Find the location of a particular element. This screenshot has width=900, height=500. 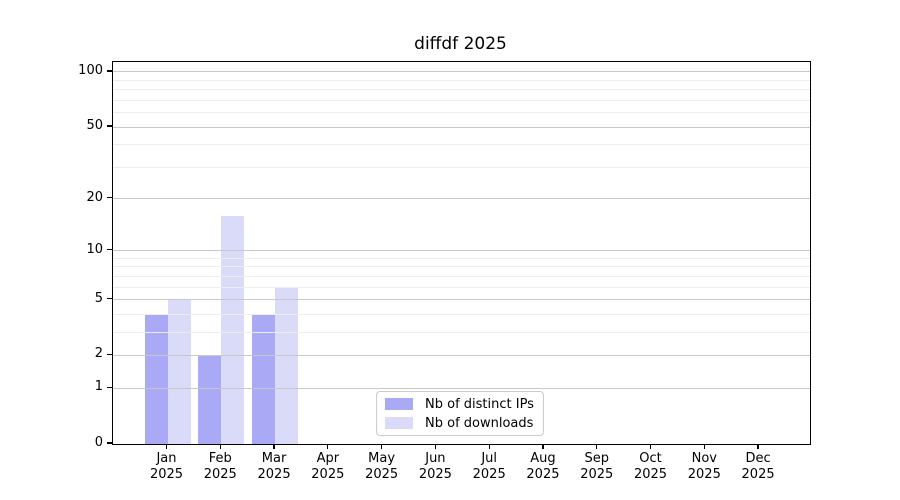

xtick-label-feb: Feb 2025 is located at coordinates (220, 467).